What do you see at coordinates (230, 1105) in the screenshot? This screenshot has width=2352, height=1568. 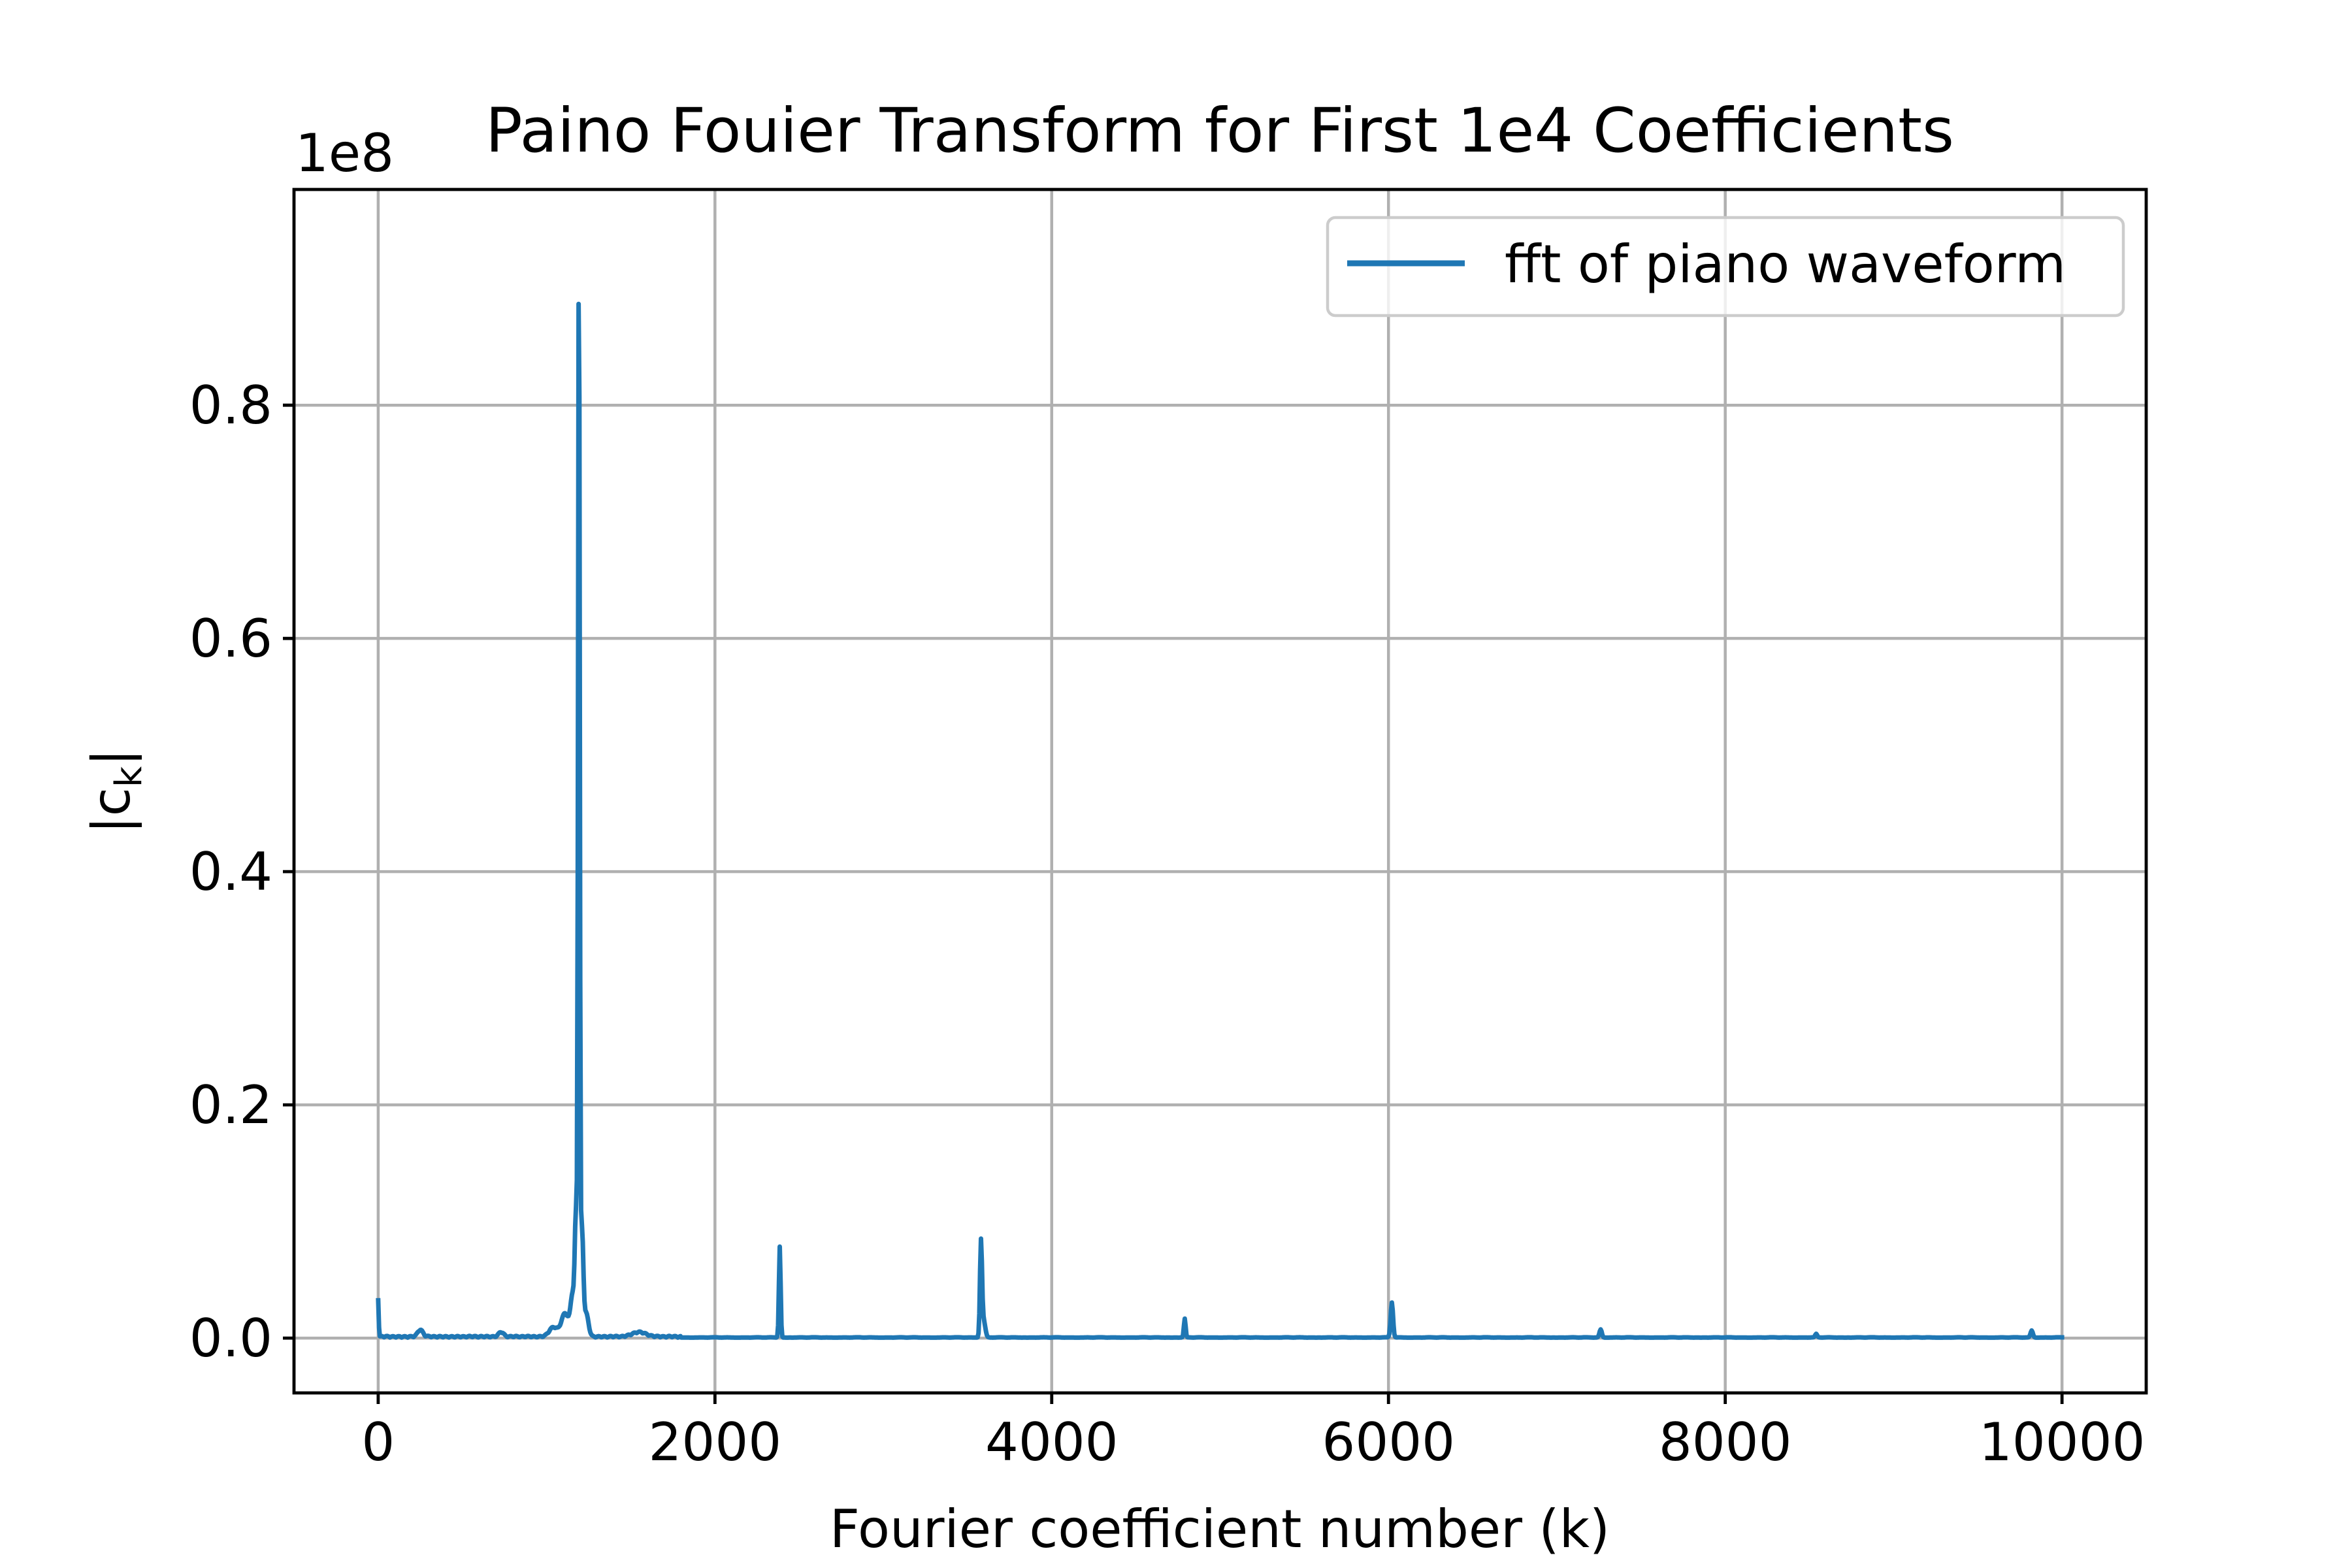 I see `y-tick-label: 0.2` at bounding box center [230, 1105].